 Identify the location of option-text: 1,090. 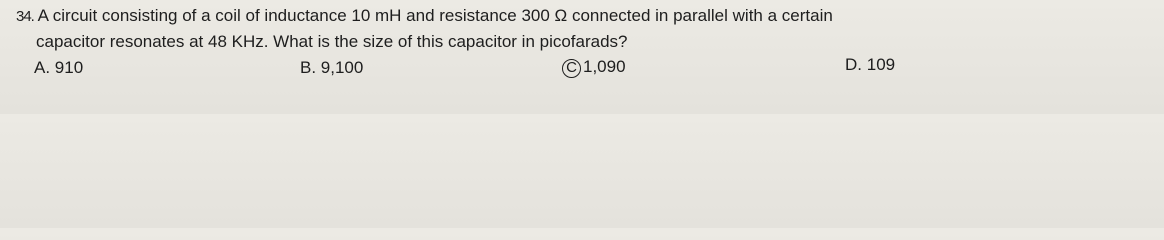
(604, 66).